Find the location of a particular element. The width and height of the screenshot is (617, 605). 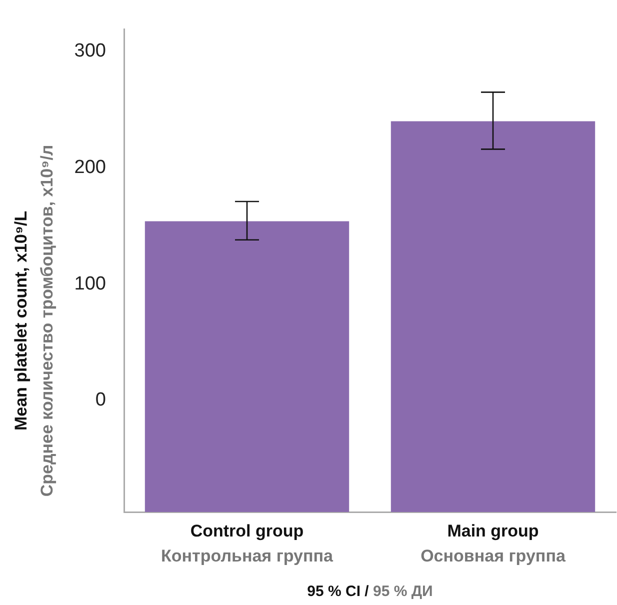

y-axis-title: Mean platelet count, x10⁹/L Среднее количество тромбоцитов, x10⁹/л is located at coordinates (34, 320).